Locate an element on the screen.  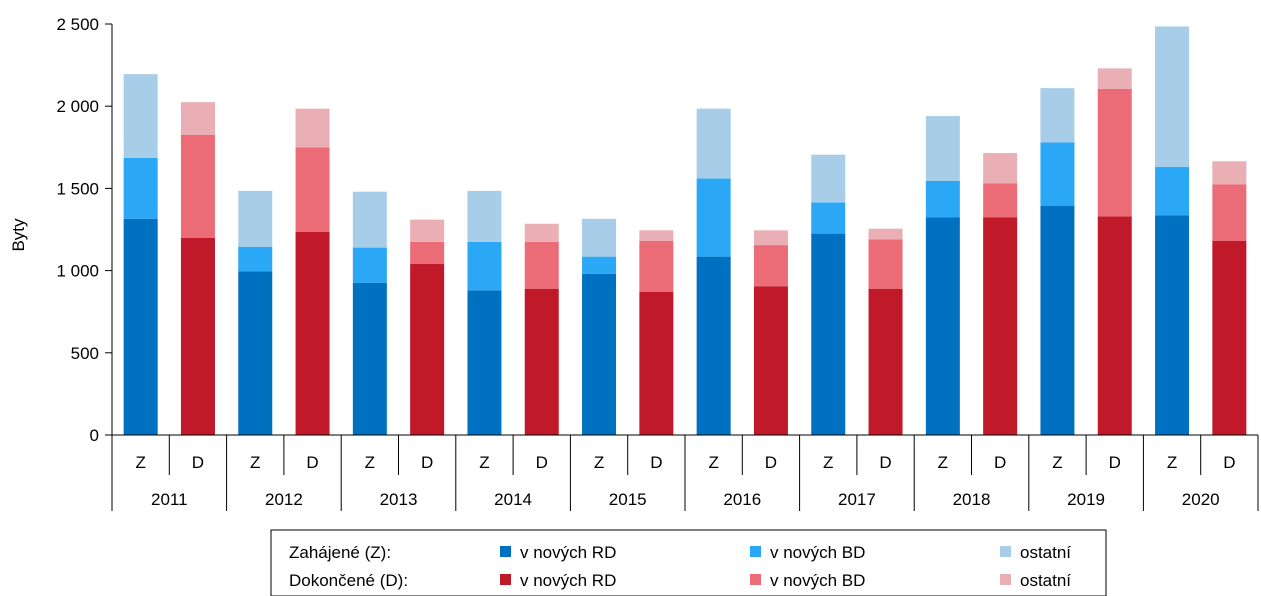
bar-d-2020-s3 is located at coordinates (1229, 173).